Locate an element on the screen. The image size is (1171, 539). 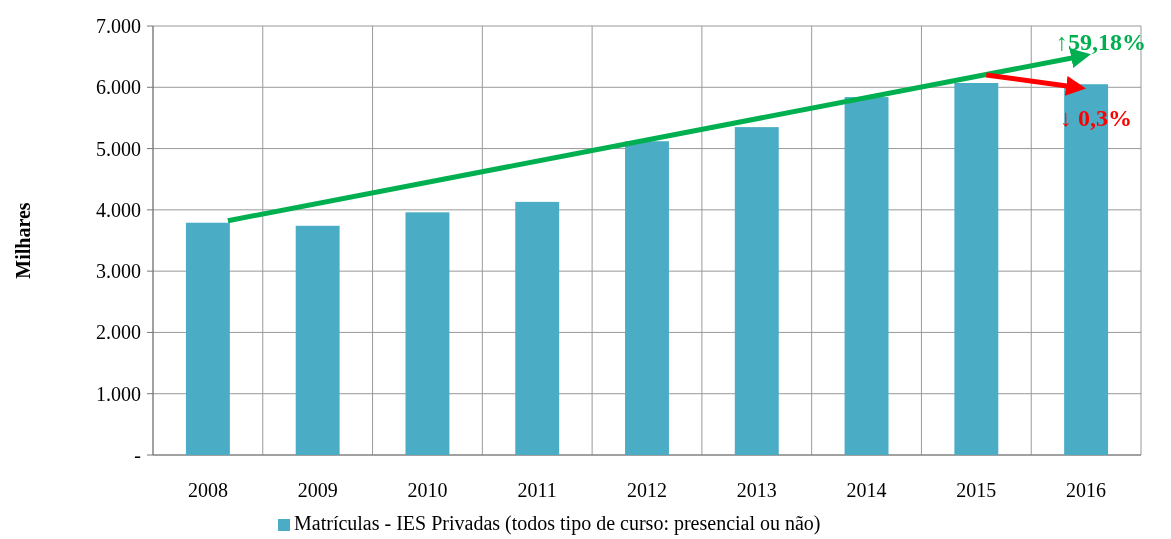
x-tick-label: 2013 is located at coordinates (756, 490).